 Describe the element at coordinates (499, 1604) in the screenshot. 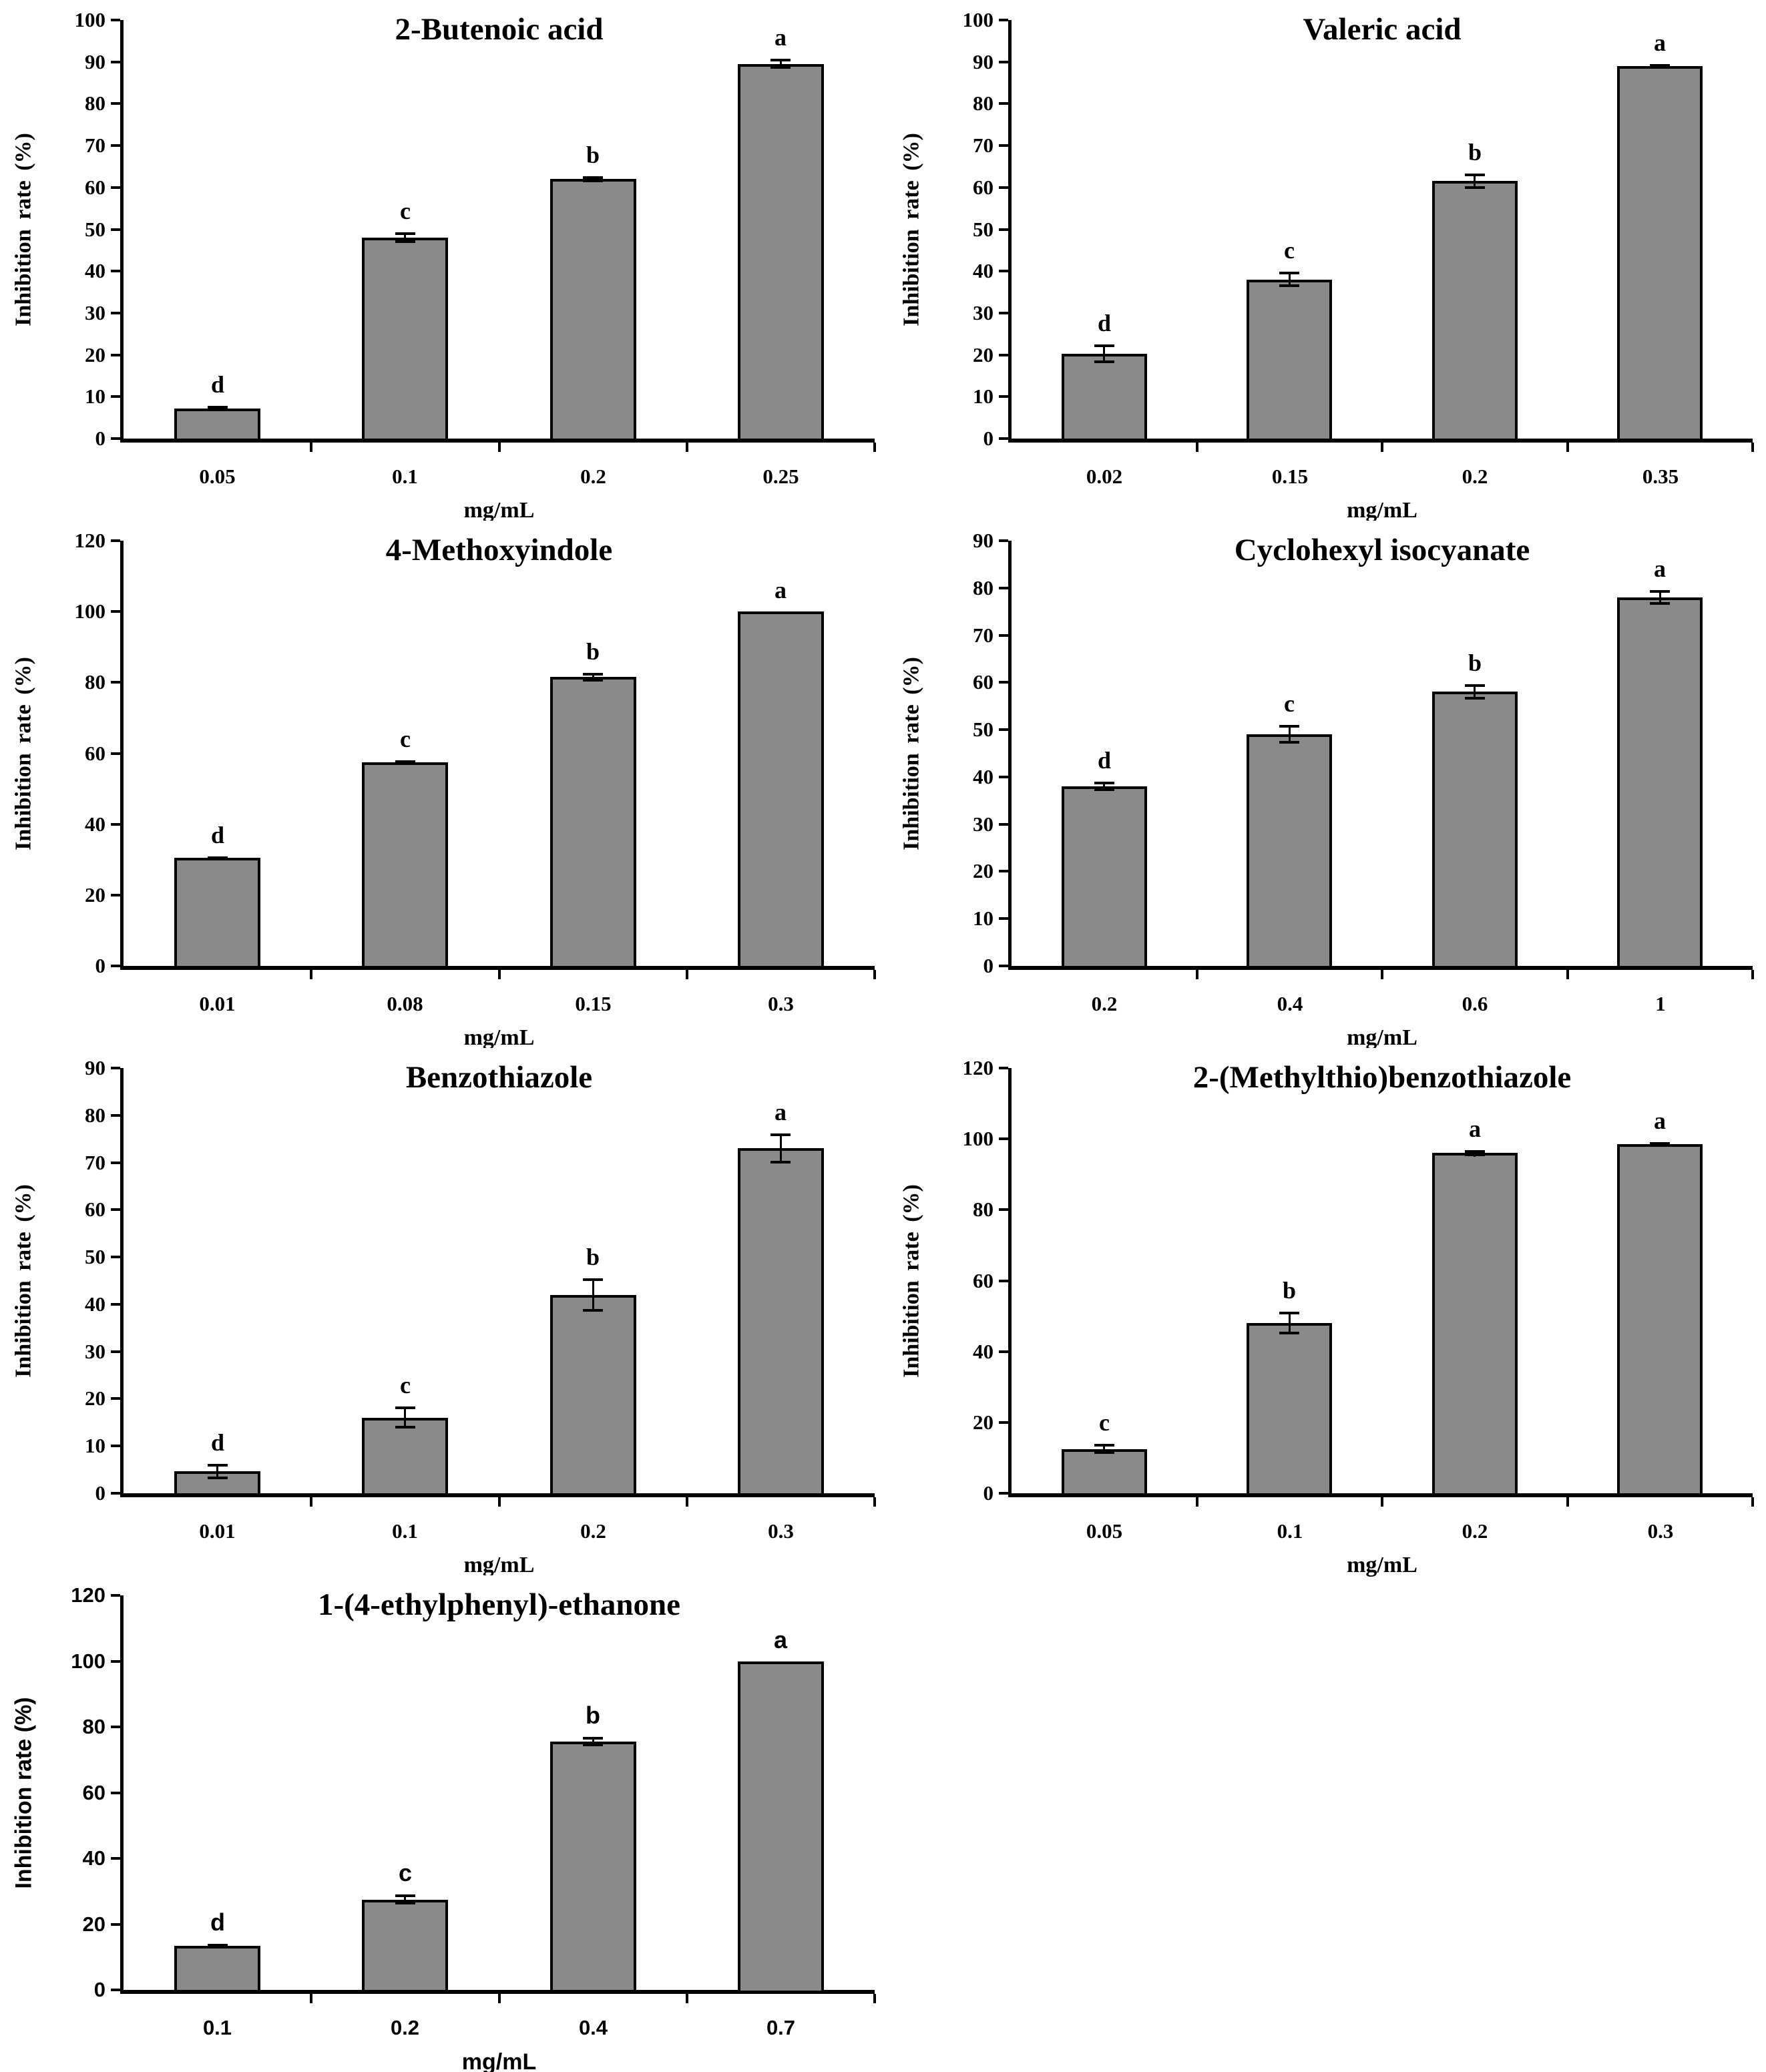

I see `chart-title: 1-(4-ethylphenyl)-ethanone` at that location.